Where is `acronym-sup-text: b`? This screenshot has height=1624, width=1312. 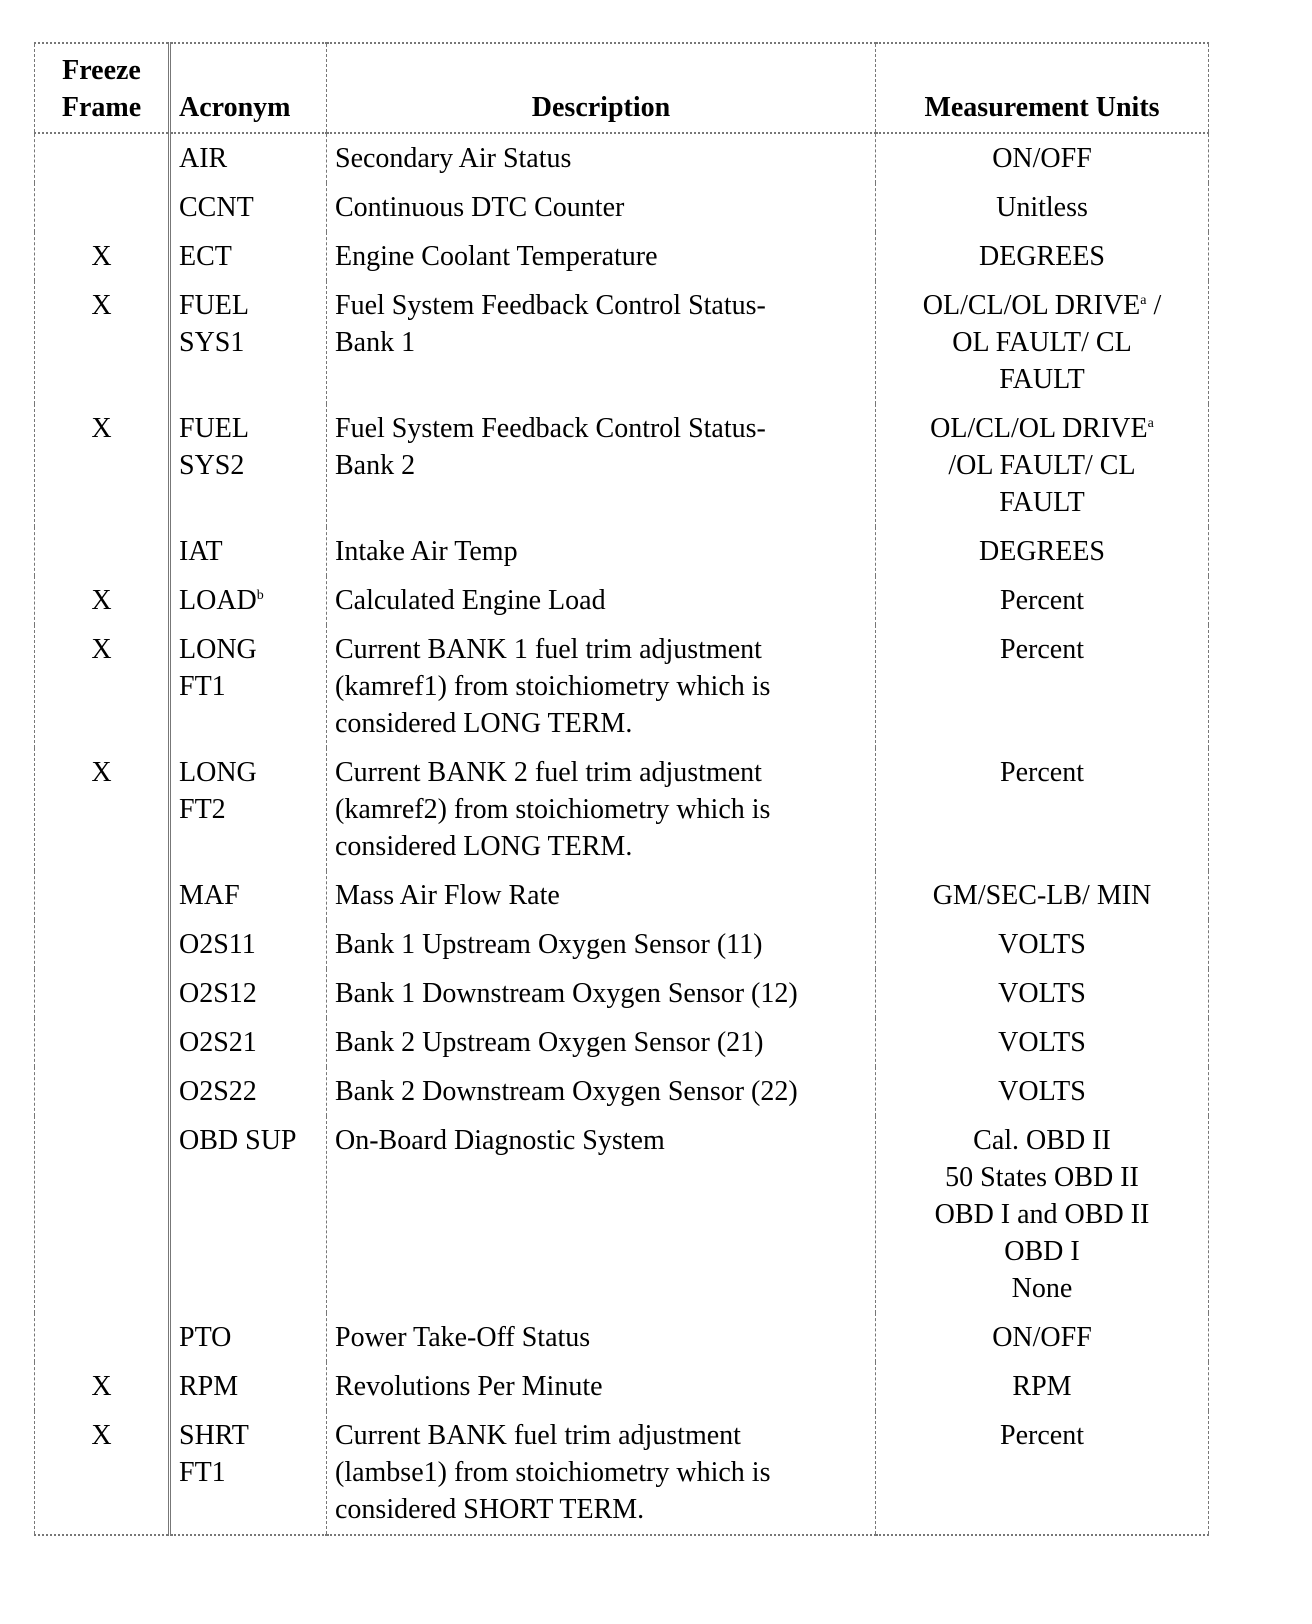
acronym-sup-text: b is located at coordinates (260, 595).